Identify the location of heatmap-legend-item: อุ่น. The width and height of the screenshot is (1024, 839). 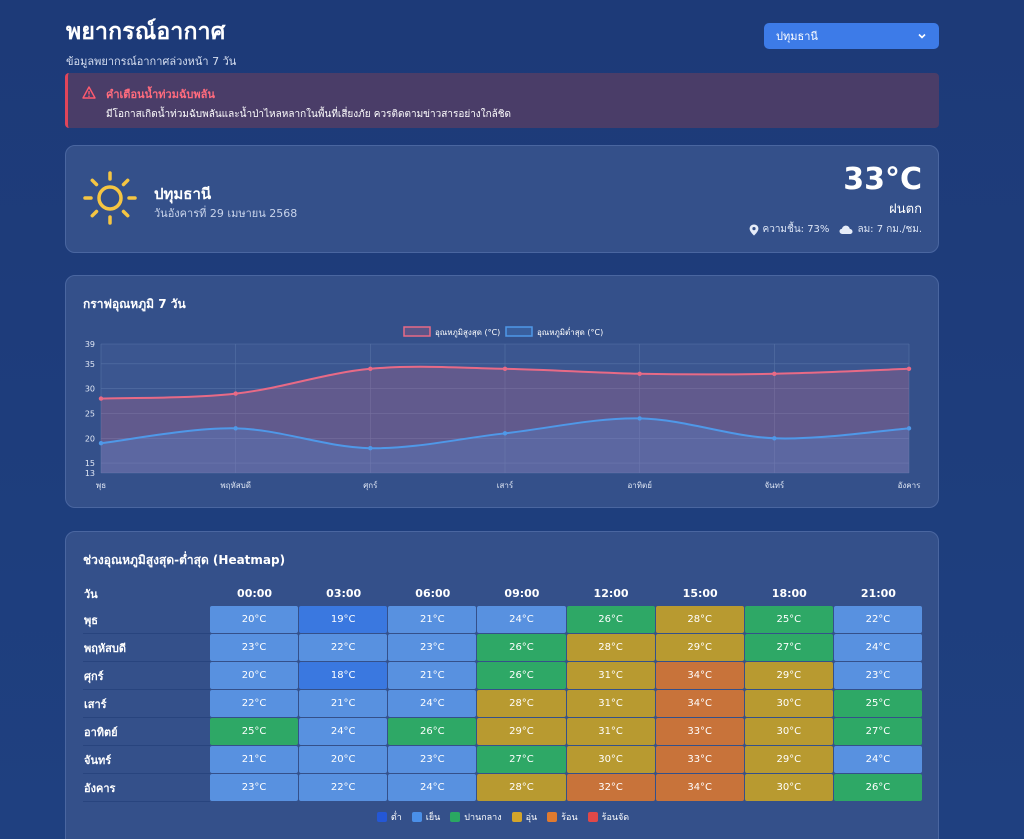
(524, 817).